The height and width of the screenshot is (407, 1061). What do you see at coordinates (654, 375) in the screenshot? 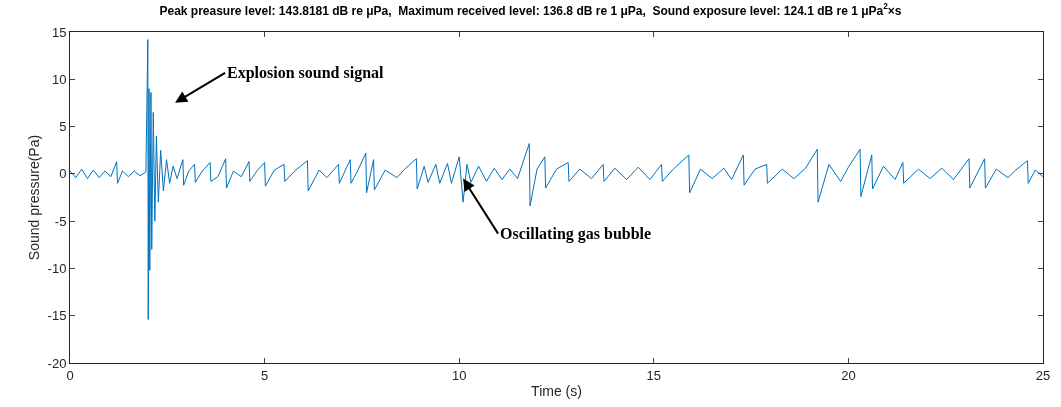
I see `x-tick-label: 15` at bounding box center [654, 375].